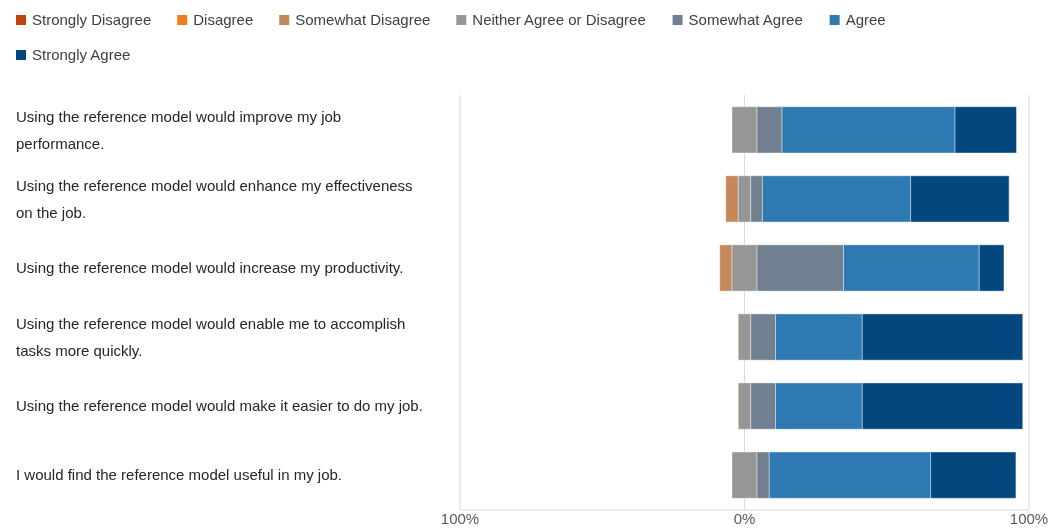 The height and width of the screenshot is (530, 1056). I want to click on y-tick-label: Using the reference model would enhance my effectiveness on the job., so click(214, 198).